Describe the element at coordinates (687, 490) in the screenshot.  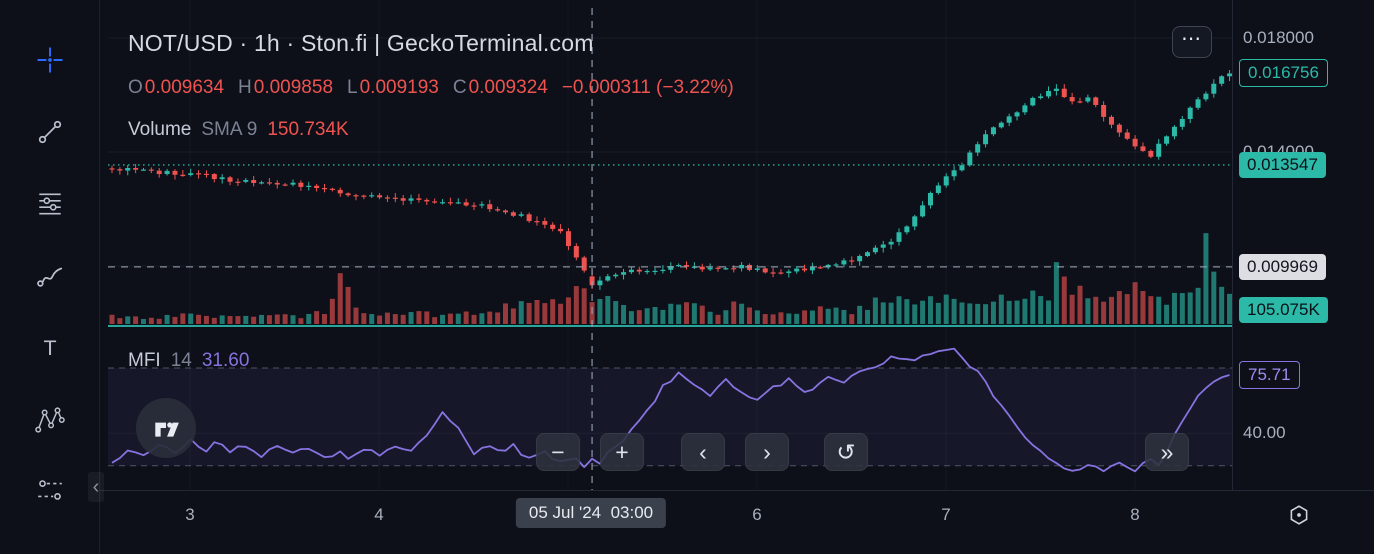
I see `time-axis-divider` at that location.